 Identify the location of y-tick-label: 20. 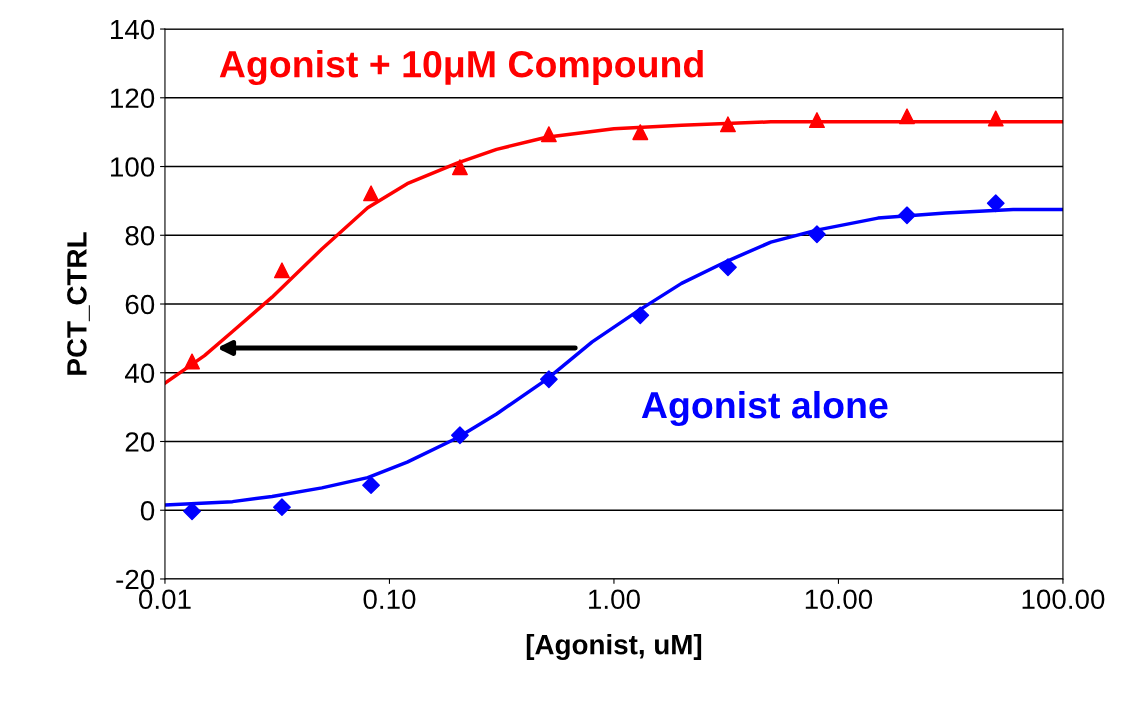
(140, 442).